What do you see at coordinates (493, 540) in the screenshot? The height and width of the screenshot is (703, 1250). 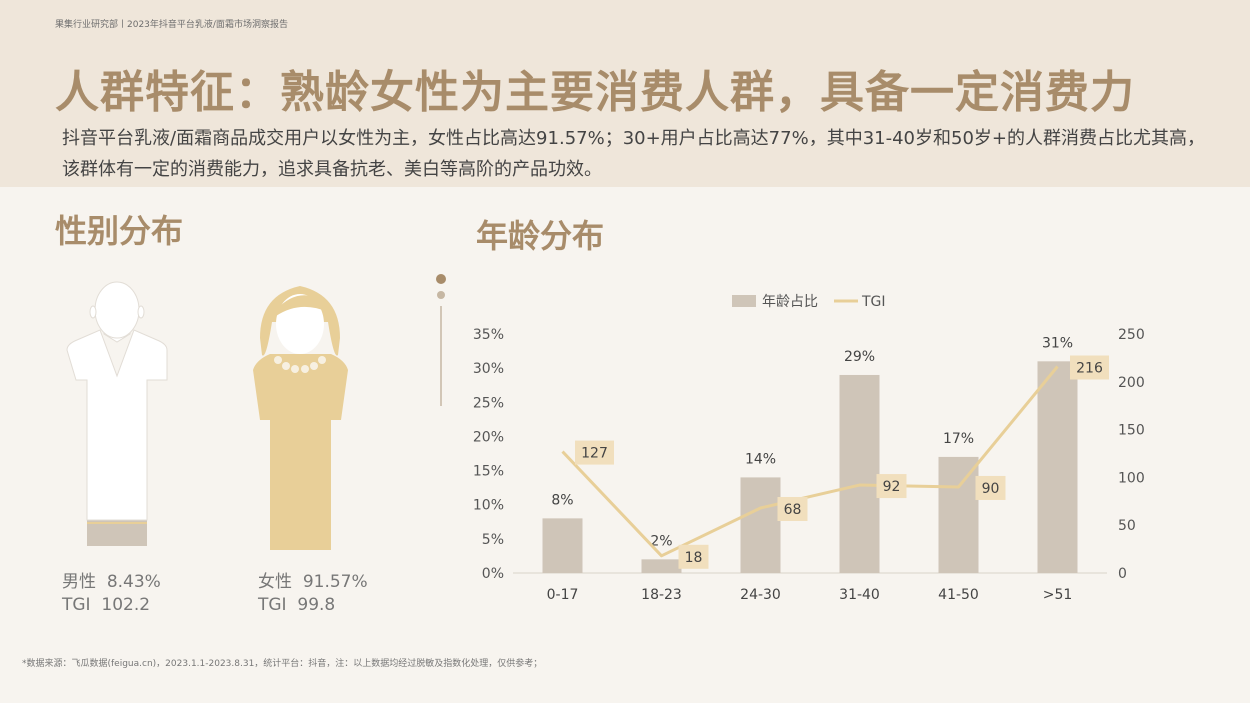 I see `y-left-tick-label: 5%` at bounding box center [493, 540].